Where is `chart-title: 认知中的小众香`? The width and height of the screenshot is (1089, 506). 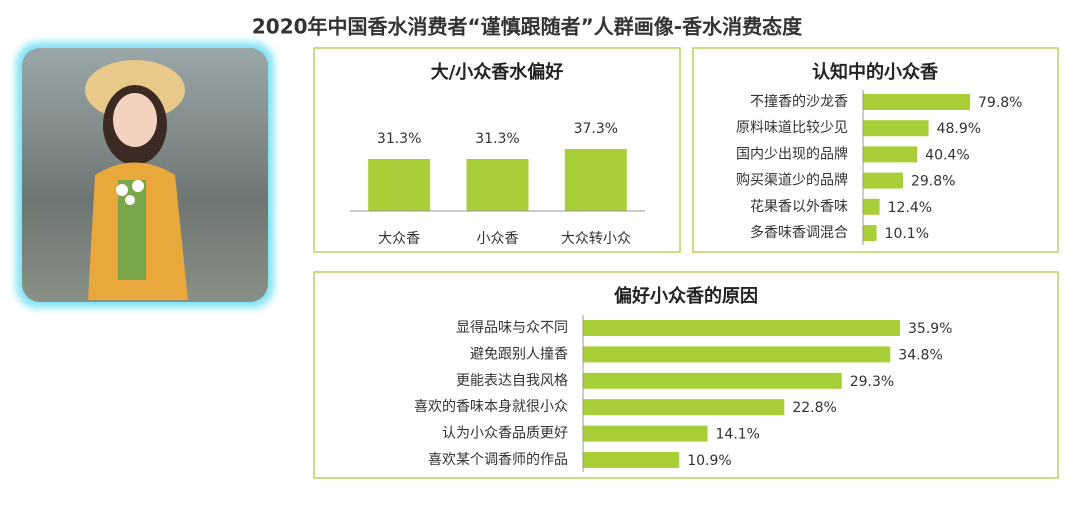
chart-title: 认知中的小众香 is located at coordinates (875, 72).